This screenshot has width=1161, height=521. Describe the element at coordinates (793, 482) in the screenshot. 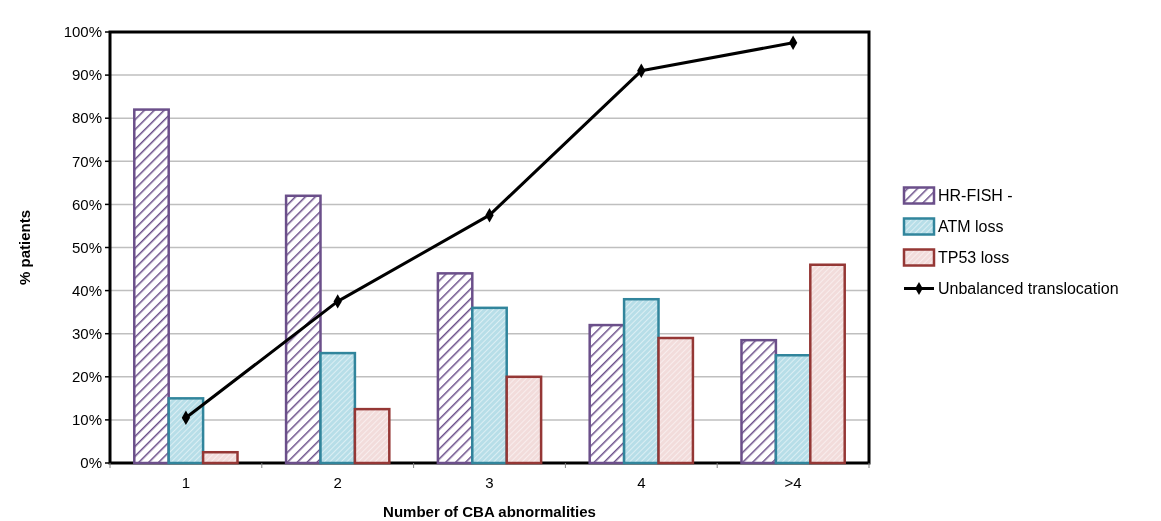

I see `x-tick-label: >4` at that location.